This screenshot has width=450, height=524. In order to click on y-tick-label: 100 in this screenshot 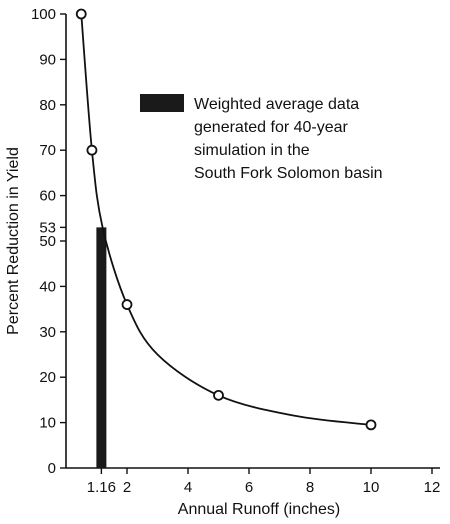, I will do `click(43, 14)`.